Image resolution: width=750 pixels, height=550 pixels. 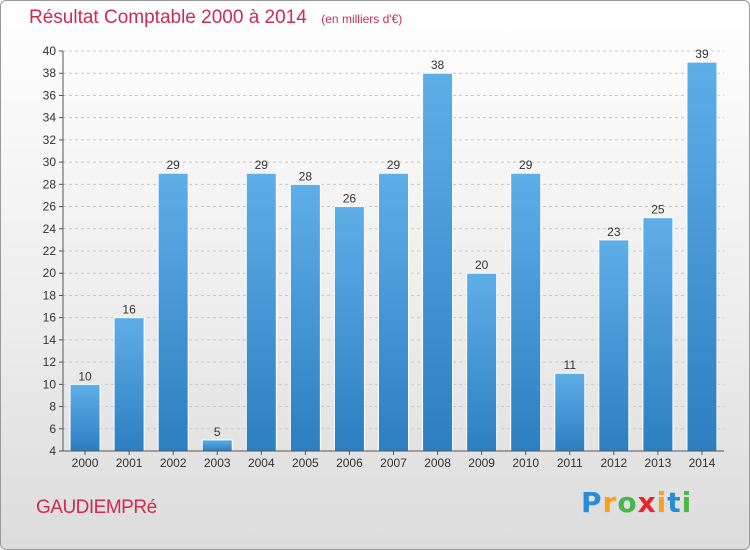 I want to click on x-tick-label: 2009, so click(x=481, y=463).